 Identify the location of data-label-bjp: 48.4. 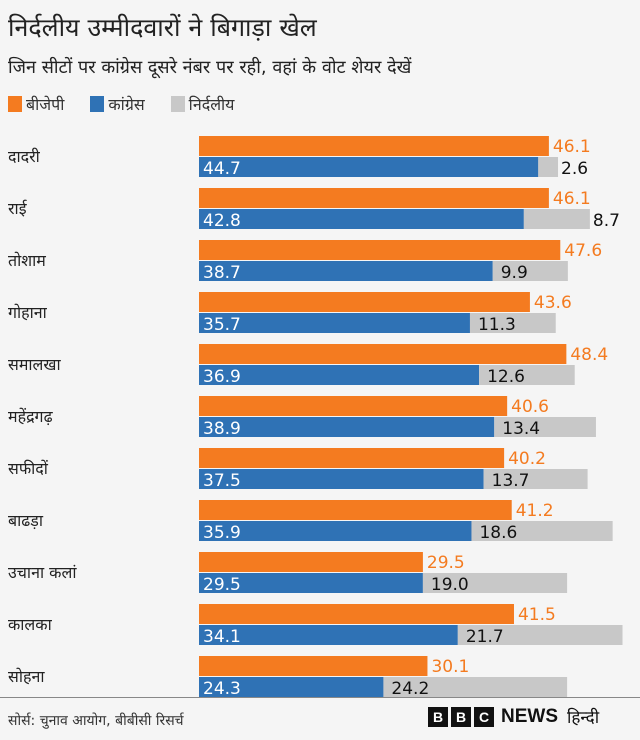
(589, 355).